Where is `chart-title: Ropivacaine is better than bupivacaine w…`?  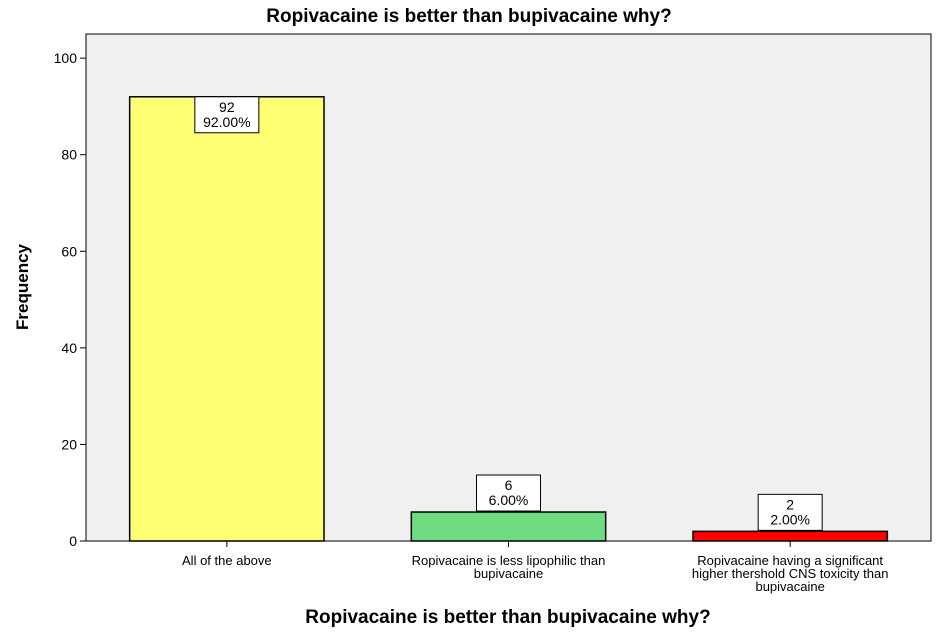 chart-title: Ropivacaine is better than bupivacaine w… is located at coordinates (468, 16).